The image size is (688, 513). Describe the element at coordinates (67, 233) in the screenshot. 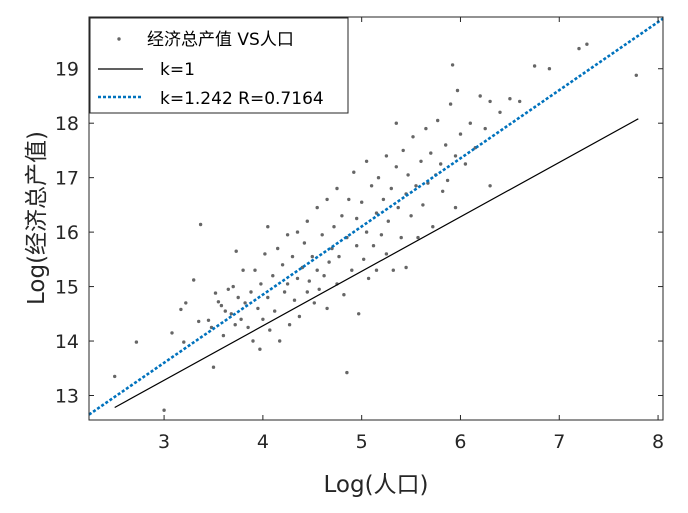

I see `y-tick-label-16: 16` at that location.